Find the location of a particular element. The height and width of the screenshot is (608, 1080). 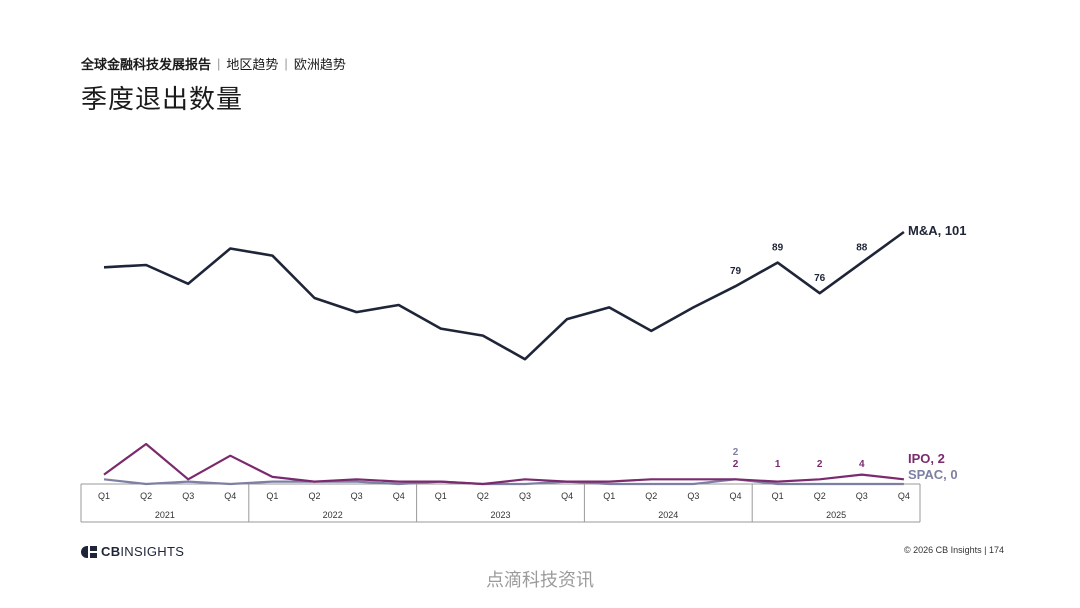

cb-insights-logo: CBINSIGHTS is located at coordinates (132, 551).